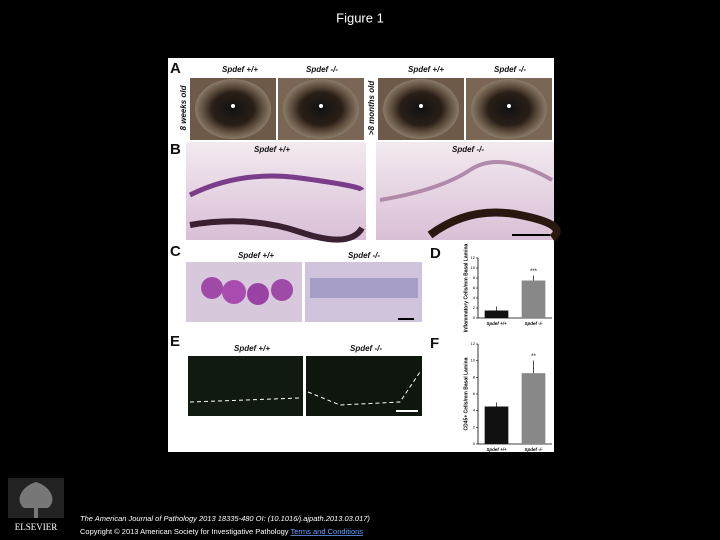 The width and height of the screenshot is (720, 540). I want to click on significance: ***, so click(534, 272).